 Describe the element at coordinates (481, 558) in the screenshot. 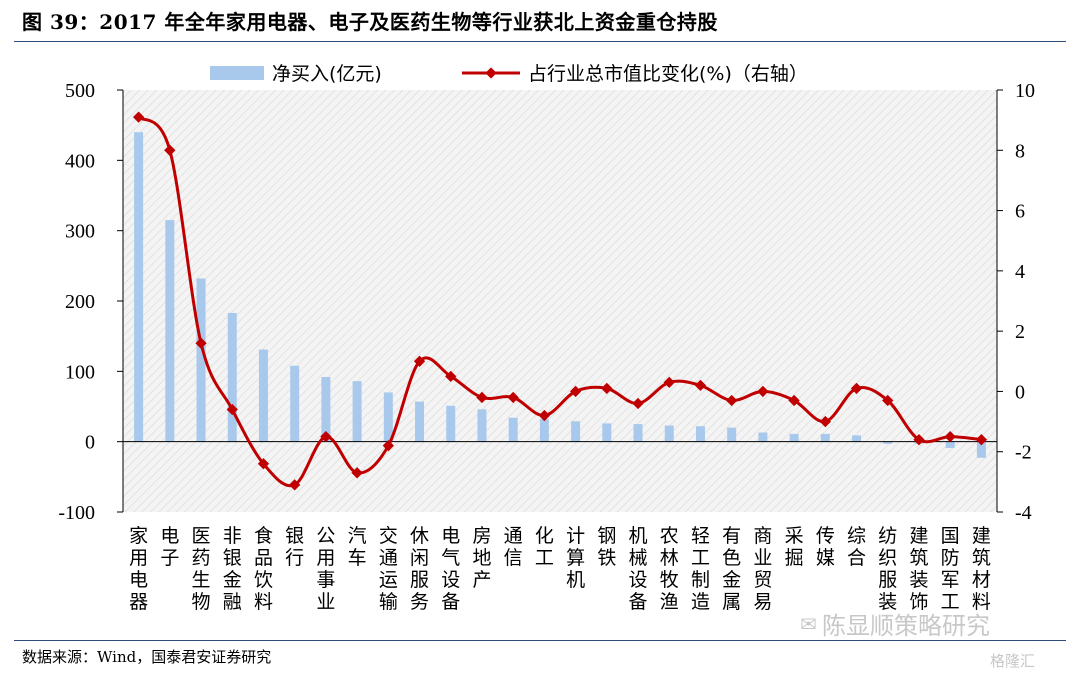

I see `category-label: 房地产` at that location.